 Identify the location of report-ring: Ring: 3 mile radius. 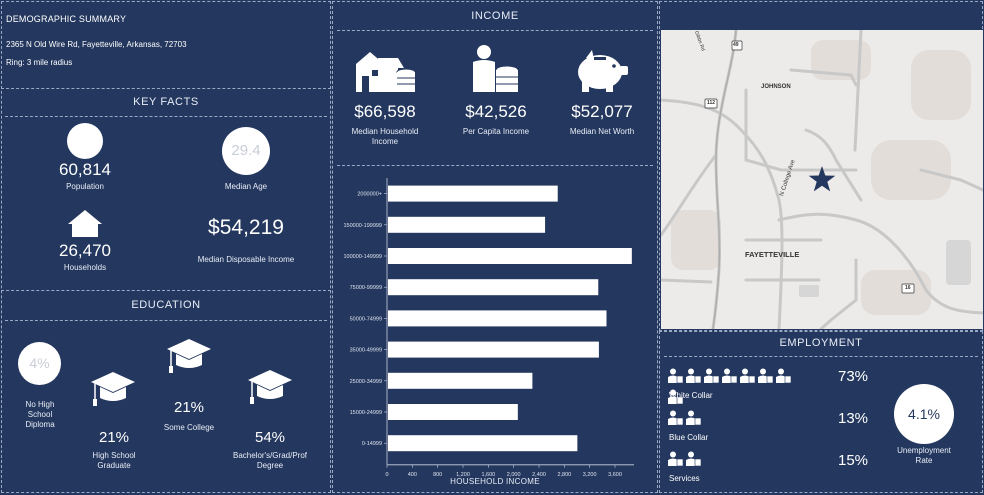
(39, 62).